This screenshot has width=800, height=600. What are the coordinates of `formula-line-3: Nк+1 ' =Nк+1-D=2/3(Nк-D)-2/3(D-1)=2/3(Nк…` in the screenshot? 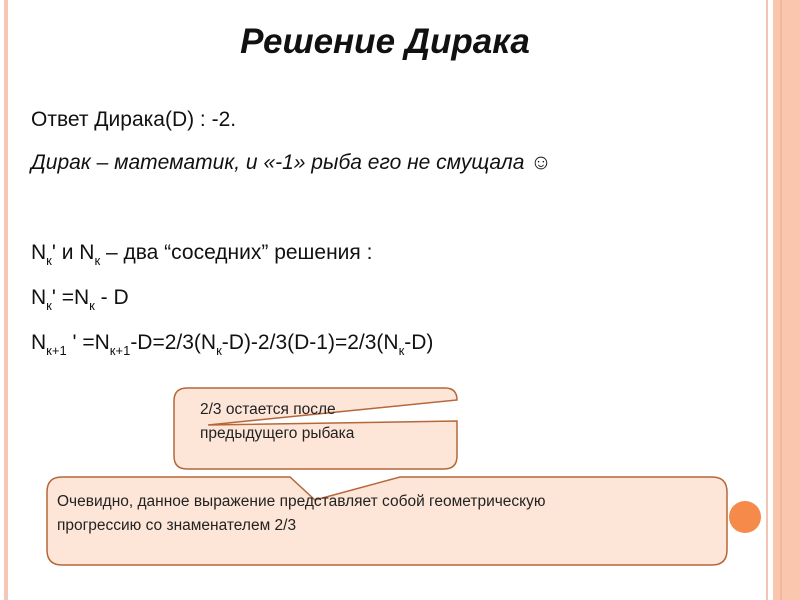 It's located at (232, 344).